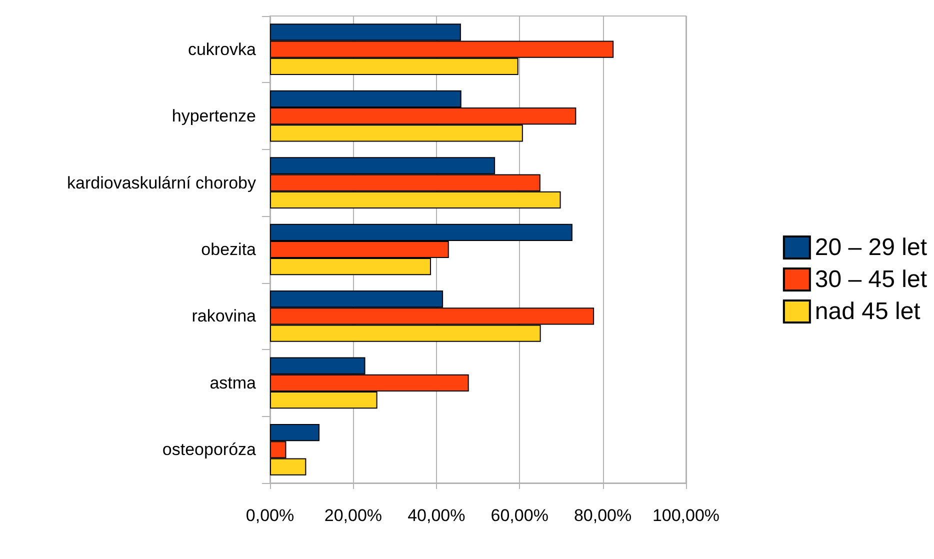 This screenshot has height=559, width=934. Describe the element at coordinates (871, 279) in the screenshot. I see `legend-label: 30 – 45 let` at that location.